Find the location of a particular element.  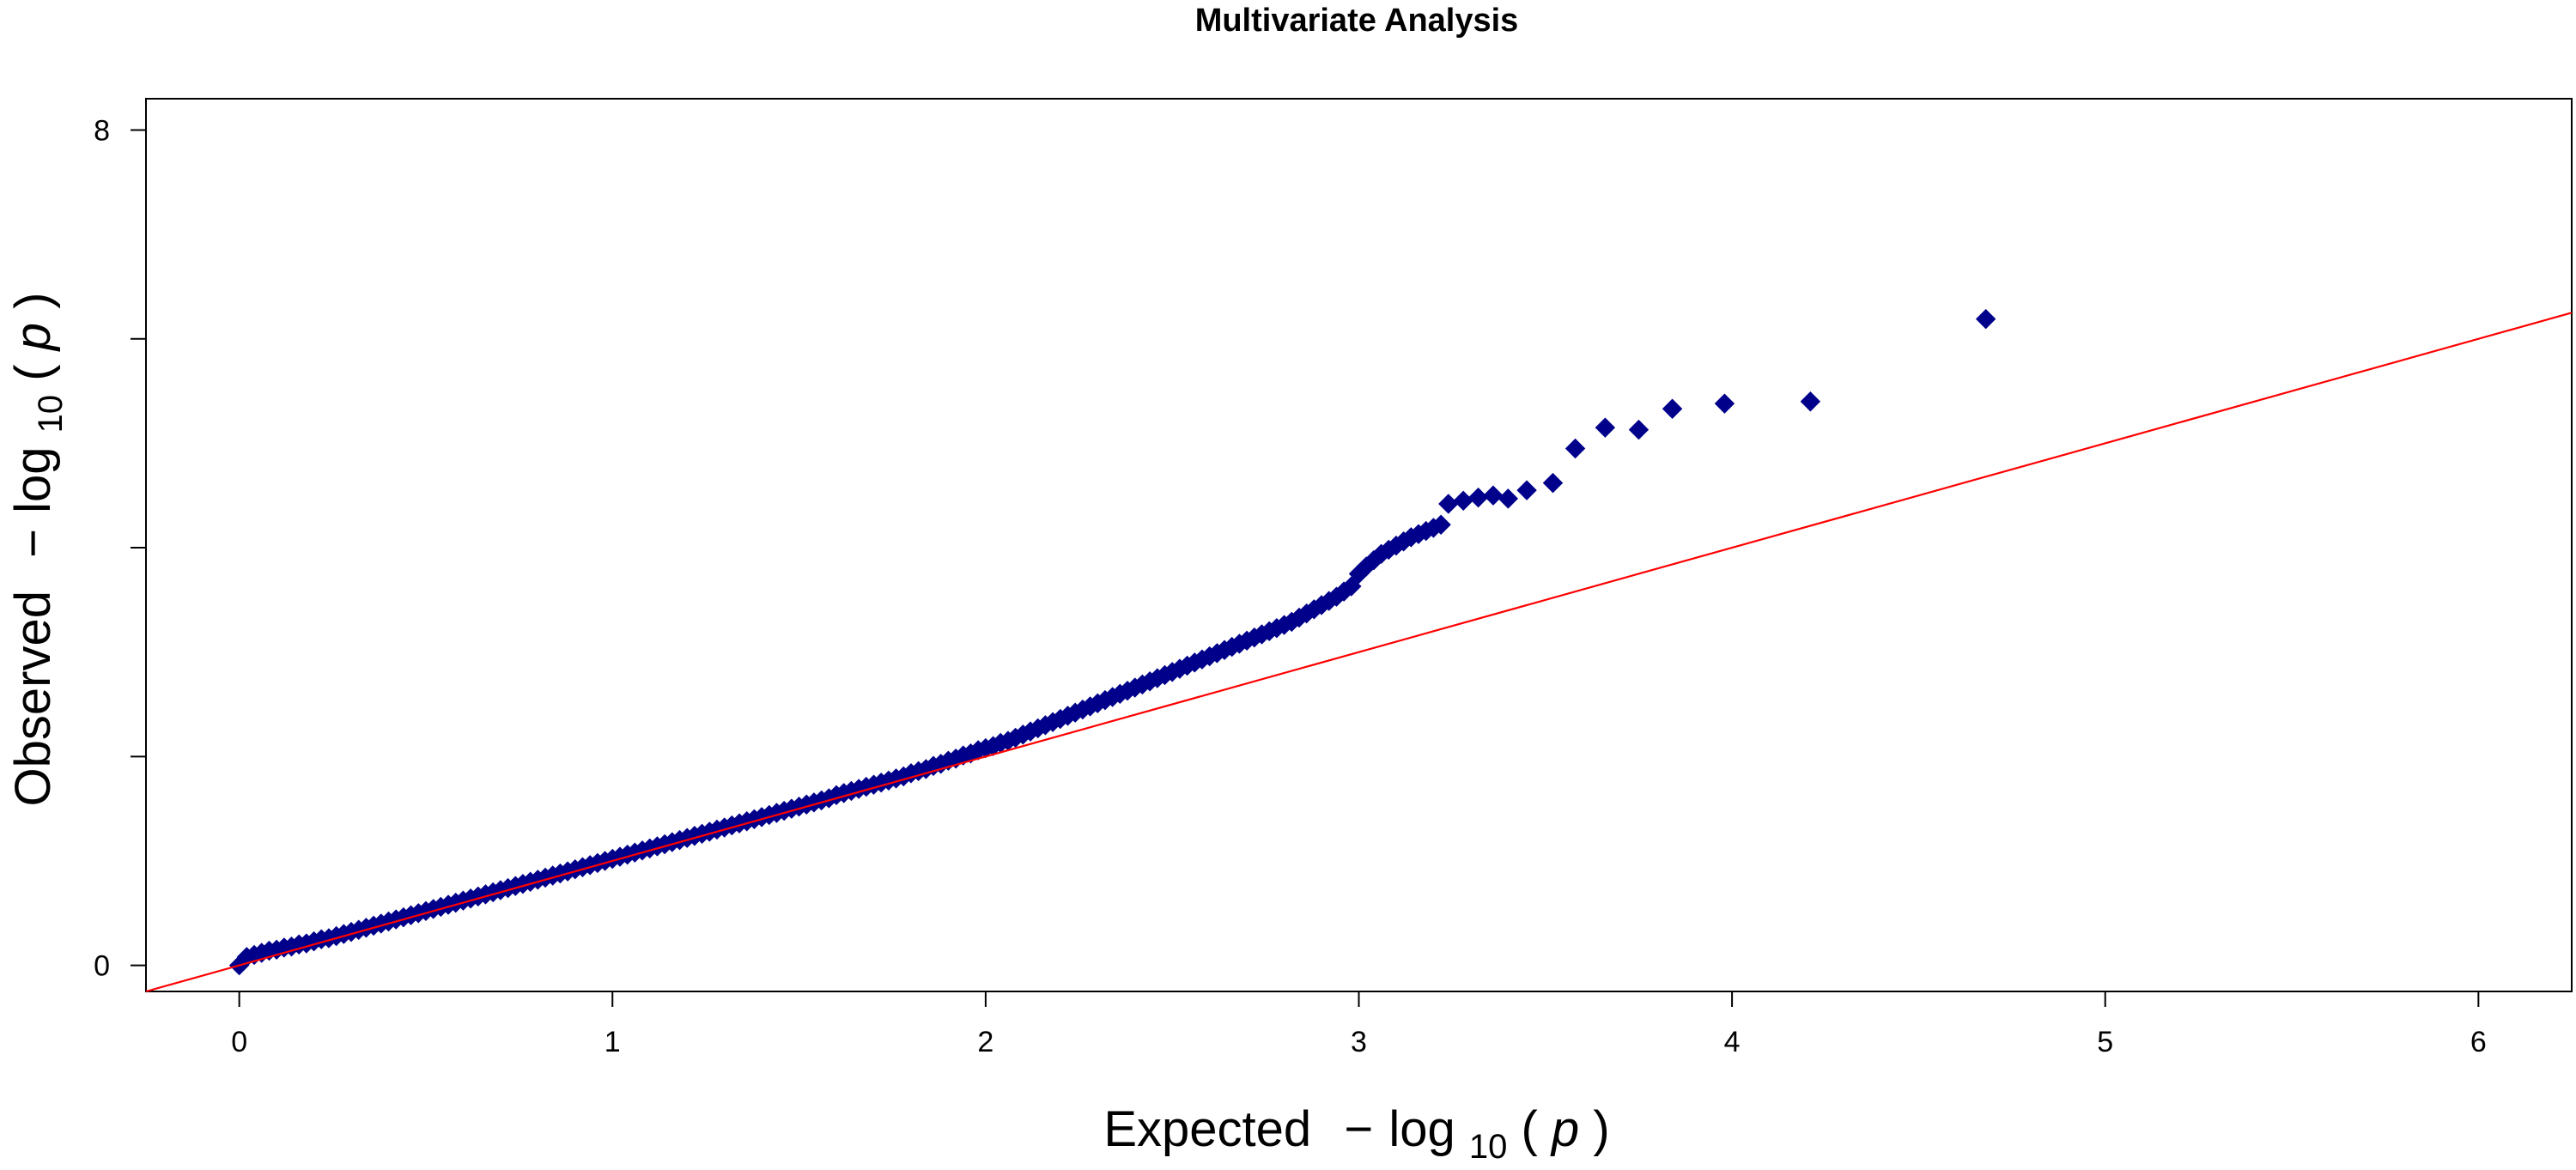

x-tick-label: 0 is located at coordinates (239, 1042).